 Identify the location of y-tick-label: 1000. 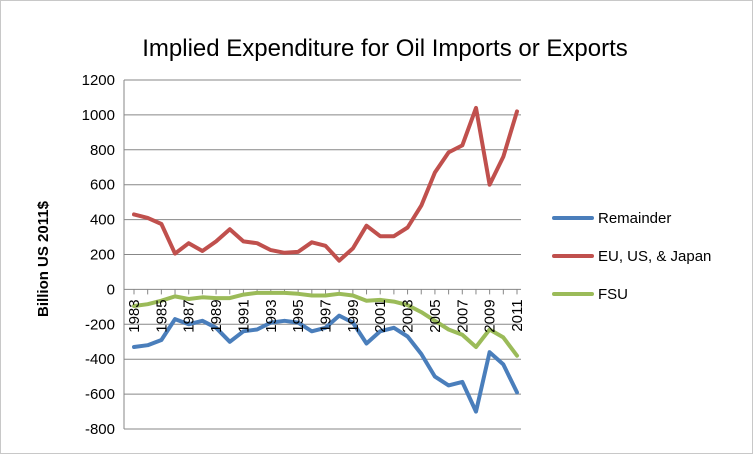
(98, 115).